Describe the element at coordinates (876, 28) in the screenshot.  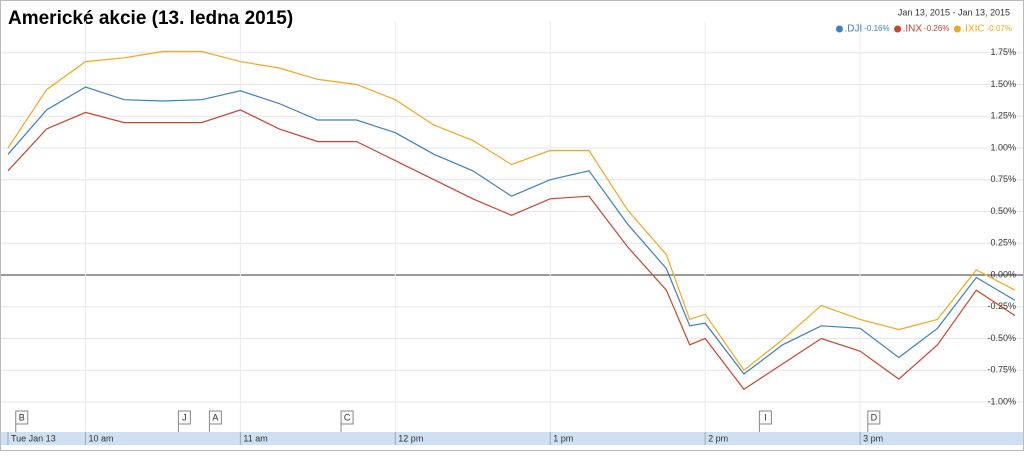
I see `legend-change: -0.16%` at that location.